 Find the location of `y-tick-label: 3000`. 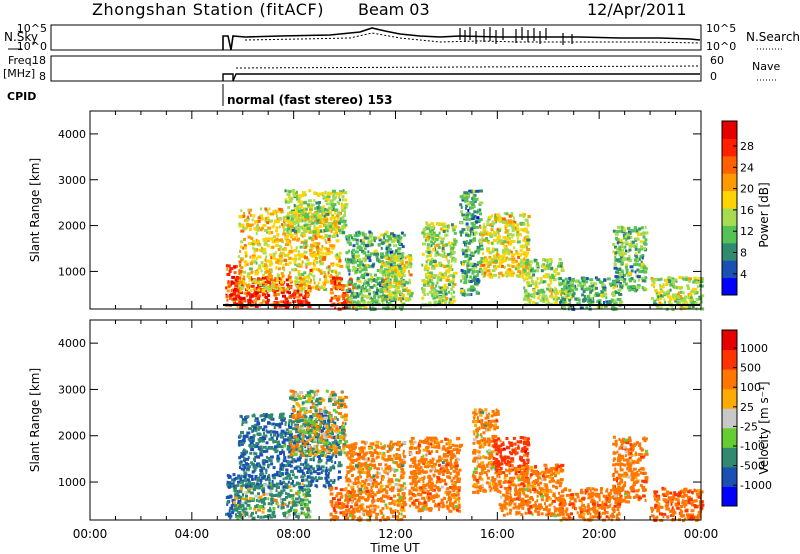

y-tick-label: 3000 is located at coordinates (72, 180).